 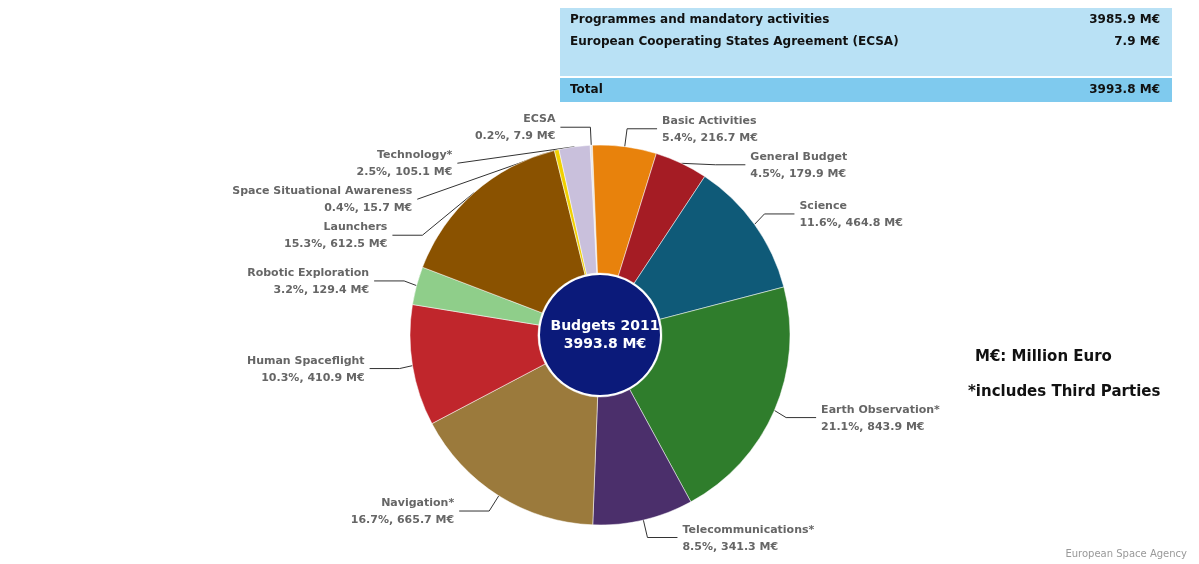 What do you see at coordinates (313, 377) in the screenshot?
I see `data-label: 10.3%, 410.9 M€` at bounding box center [313, 377].